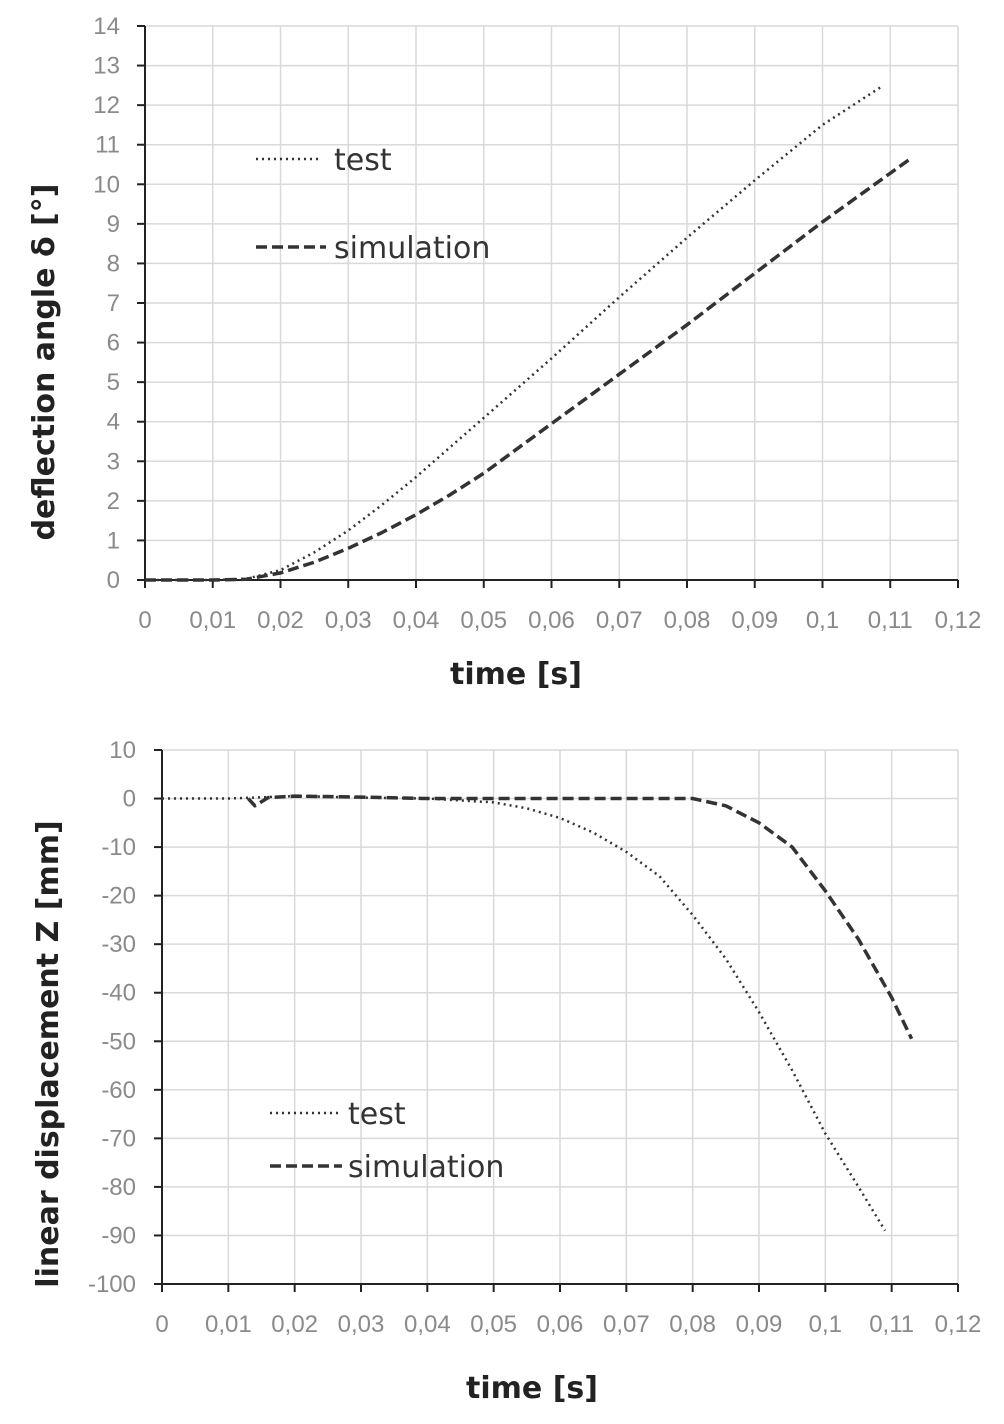 Image resolution: width=1004 pixels, height=1424 pixels. Describe the element at coordinates (113, 540) in the screenshot. I see `y-tick-label: 1` at that location.